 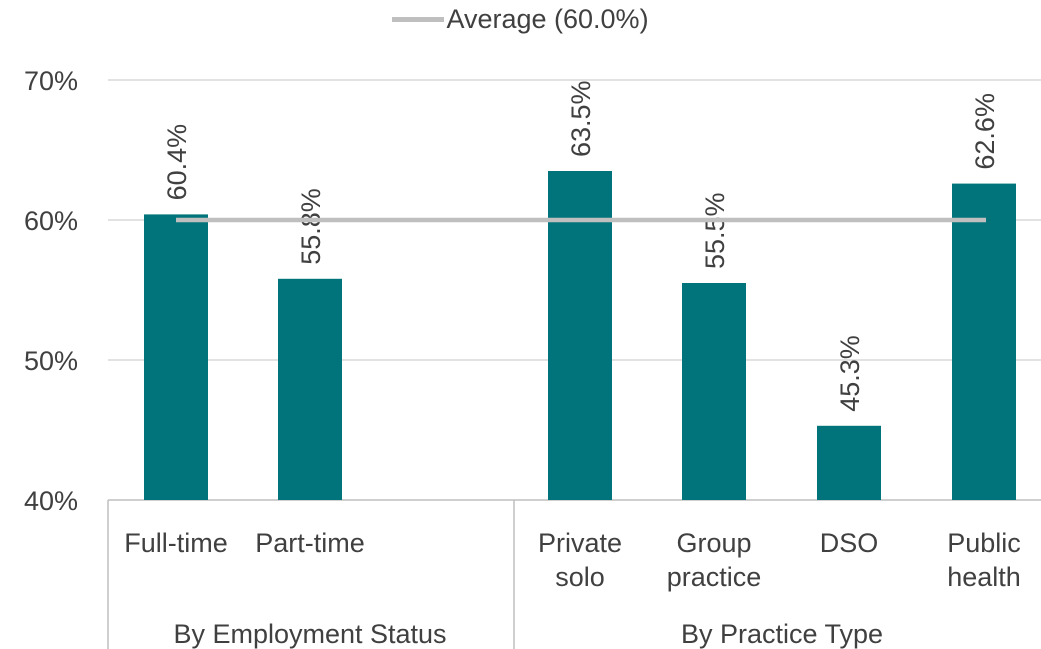 I want to click on x-category-label: Part-time, so click(x=310, y=543).